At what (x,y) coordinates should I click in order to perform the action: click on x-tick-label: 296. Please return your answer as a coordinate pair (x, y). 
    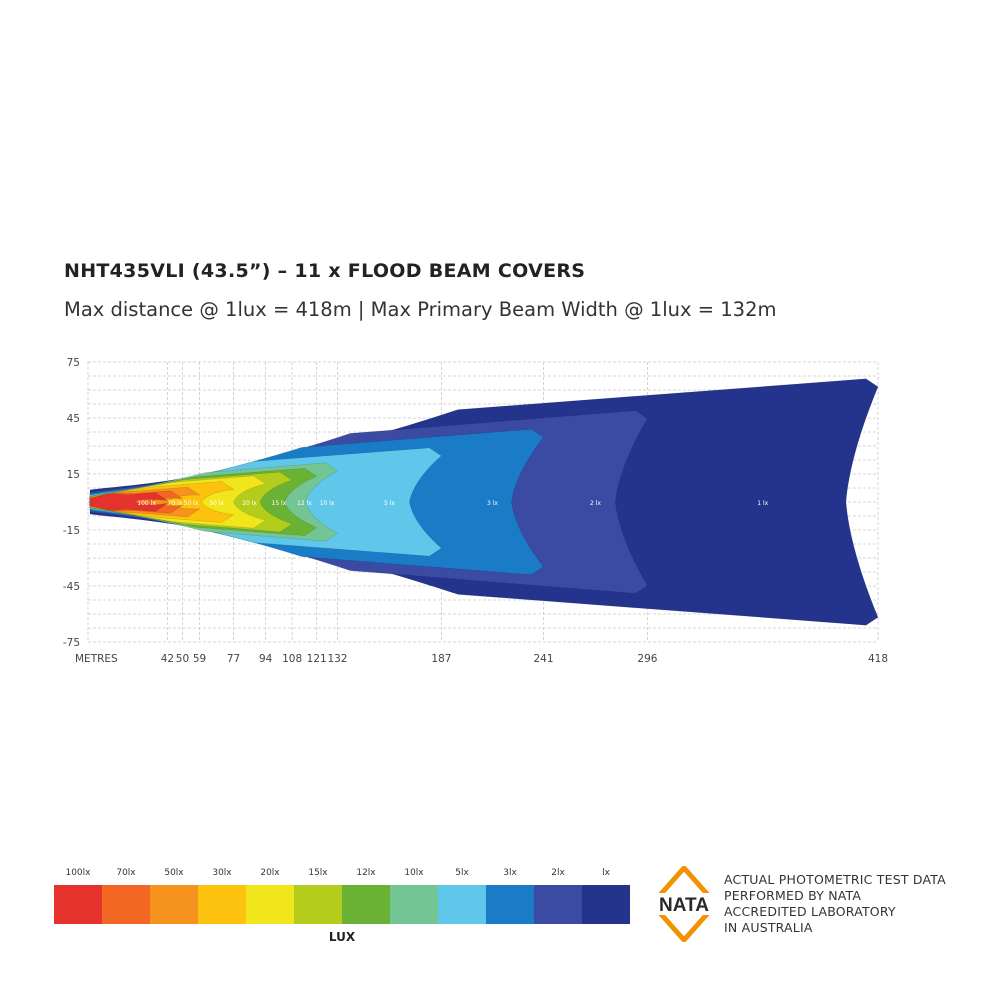
    Looking at the image, I should click on (647, 659).